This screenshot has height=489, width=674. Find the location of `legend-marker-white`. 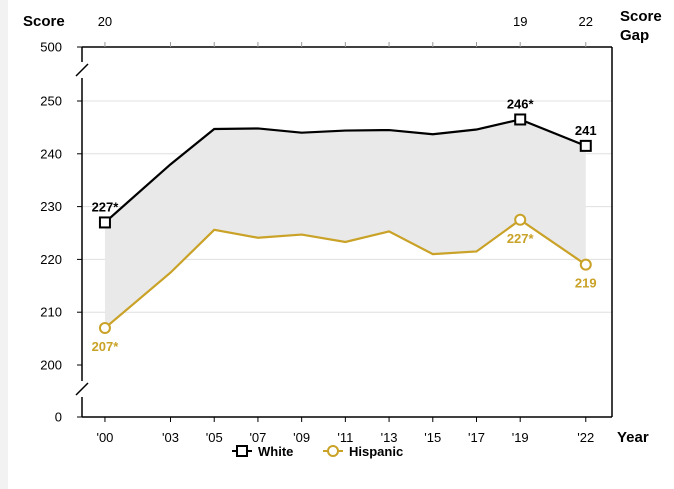

legend-marker-white is located at coordinates (242, 451).